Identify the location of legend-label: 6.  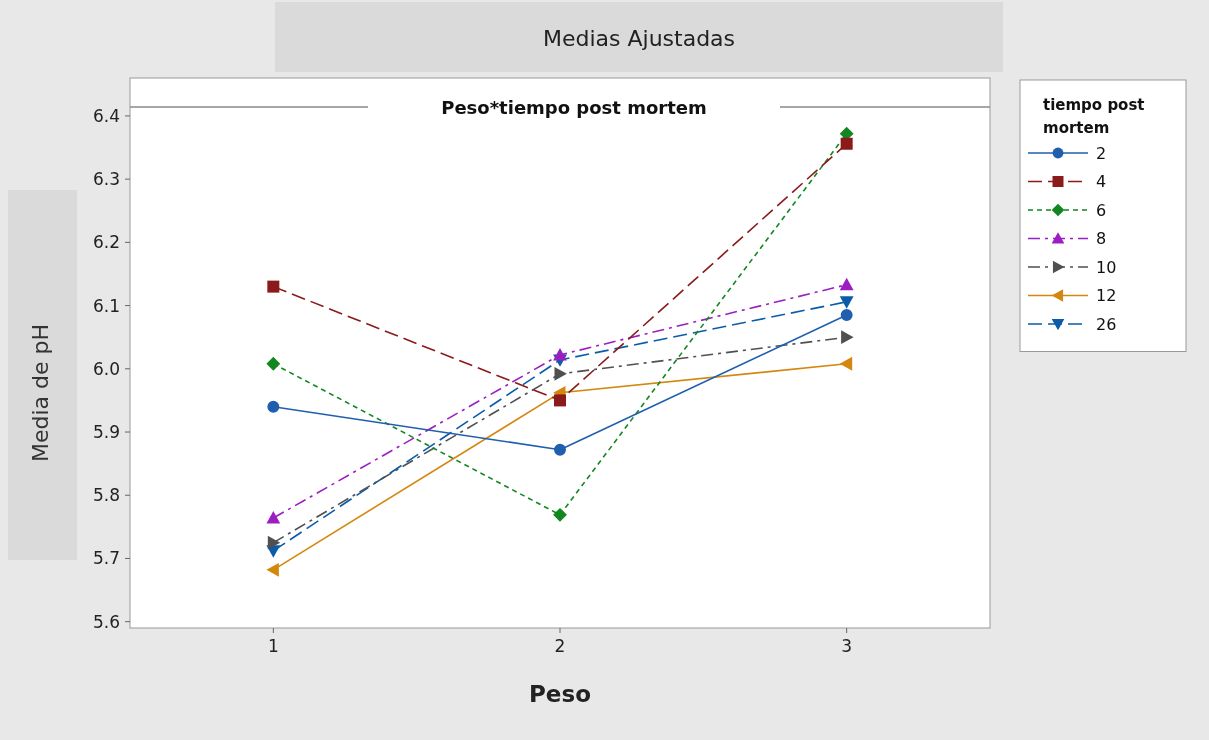
(1101, 210).